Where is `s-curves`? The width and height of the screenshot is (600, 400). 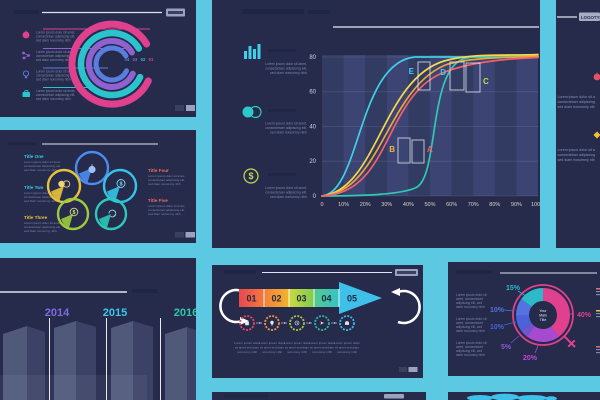 s-curves is located at coordinates (430, 125).